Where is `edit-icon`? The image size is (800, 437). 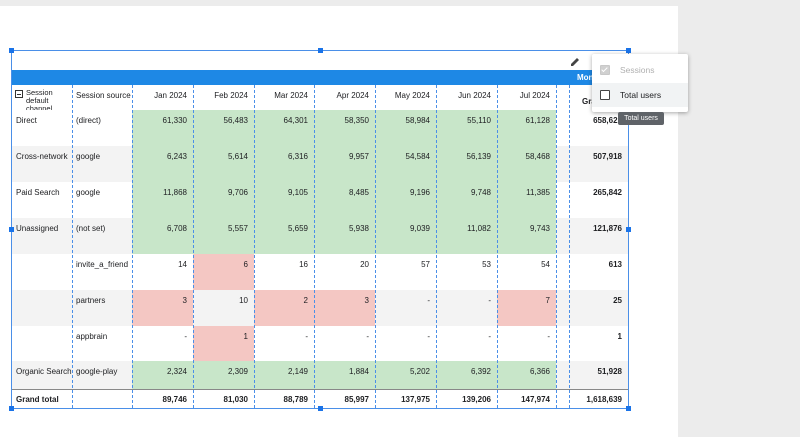
edit-icon is located at coordinates (575, 62).